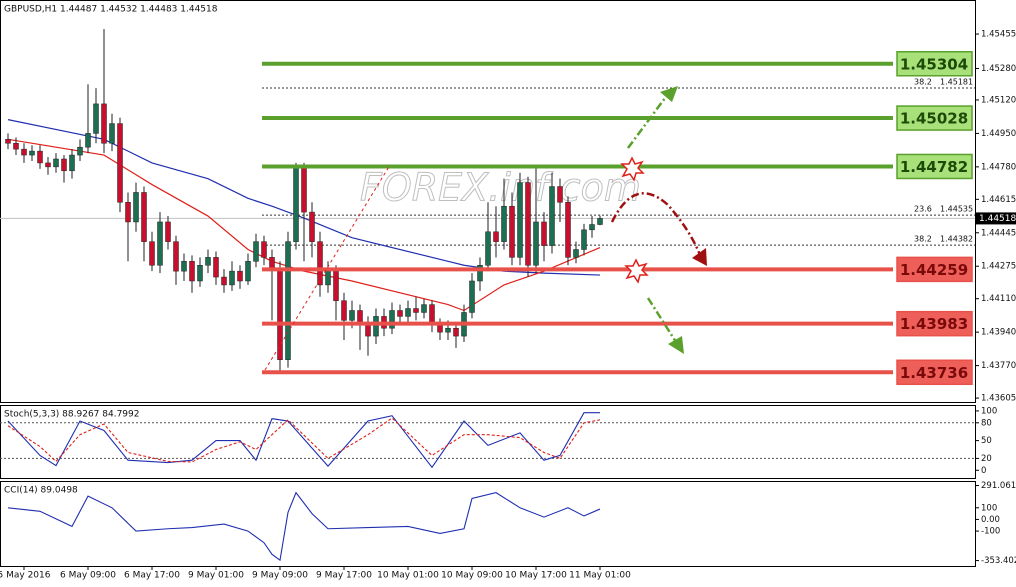 Image resolution: width=1016 pixels, height=587 pixels. What do you see at coordinates (956, 81) in the screenshot?
I see `fib-price: 1.45181` at bounding box center [956, 81].